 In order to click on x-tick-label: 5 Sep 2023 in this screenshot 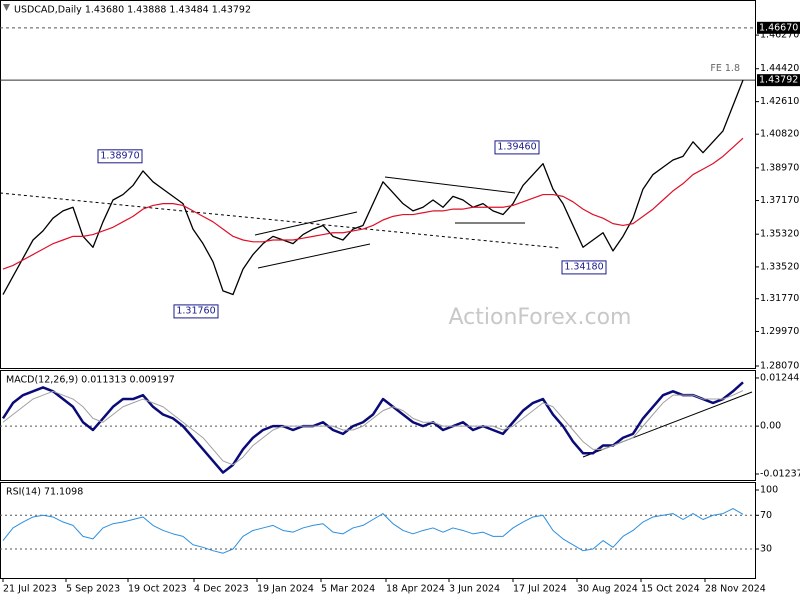, I will do `click(93, 589)`.